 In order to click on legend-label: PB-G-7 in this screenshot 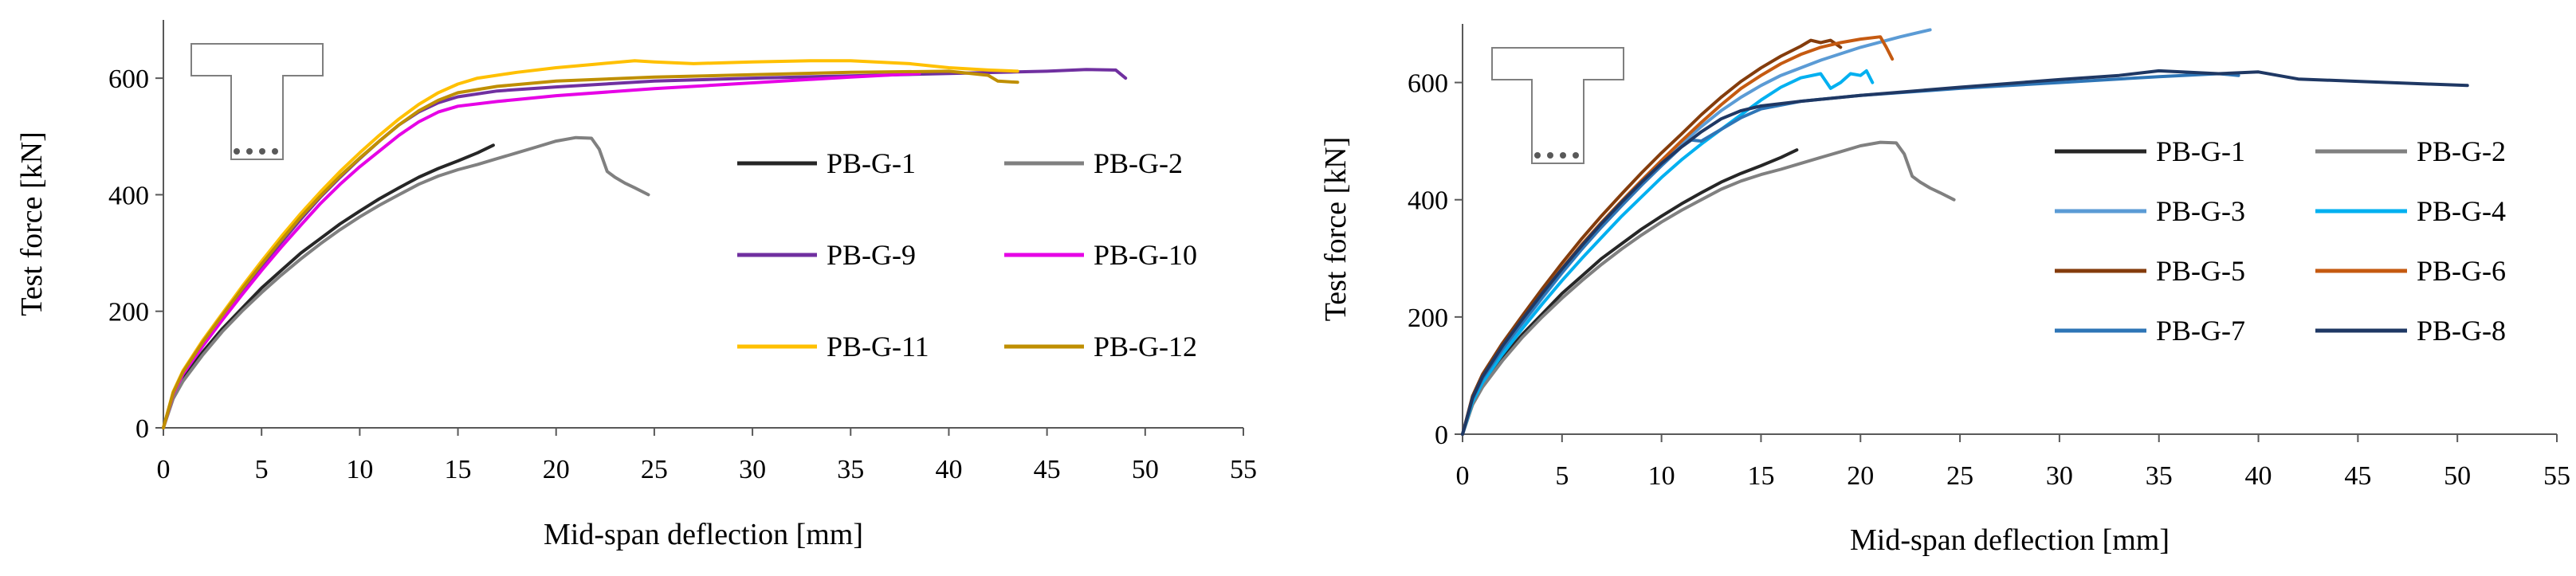, I will do `click(2200, 331)`.